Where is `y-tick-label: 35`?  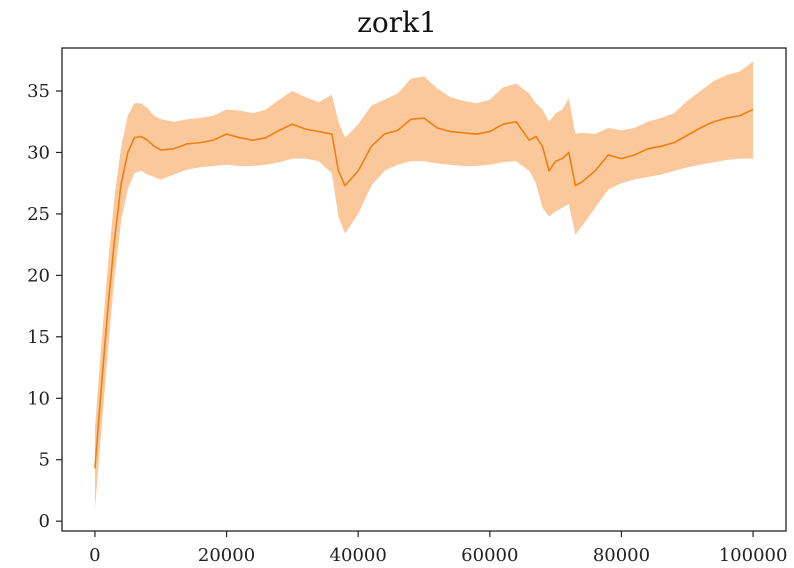
y-tick-label: 35 is located at coordinates (38, 91).